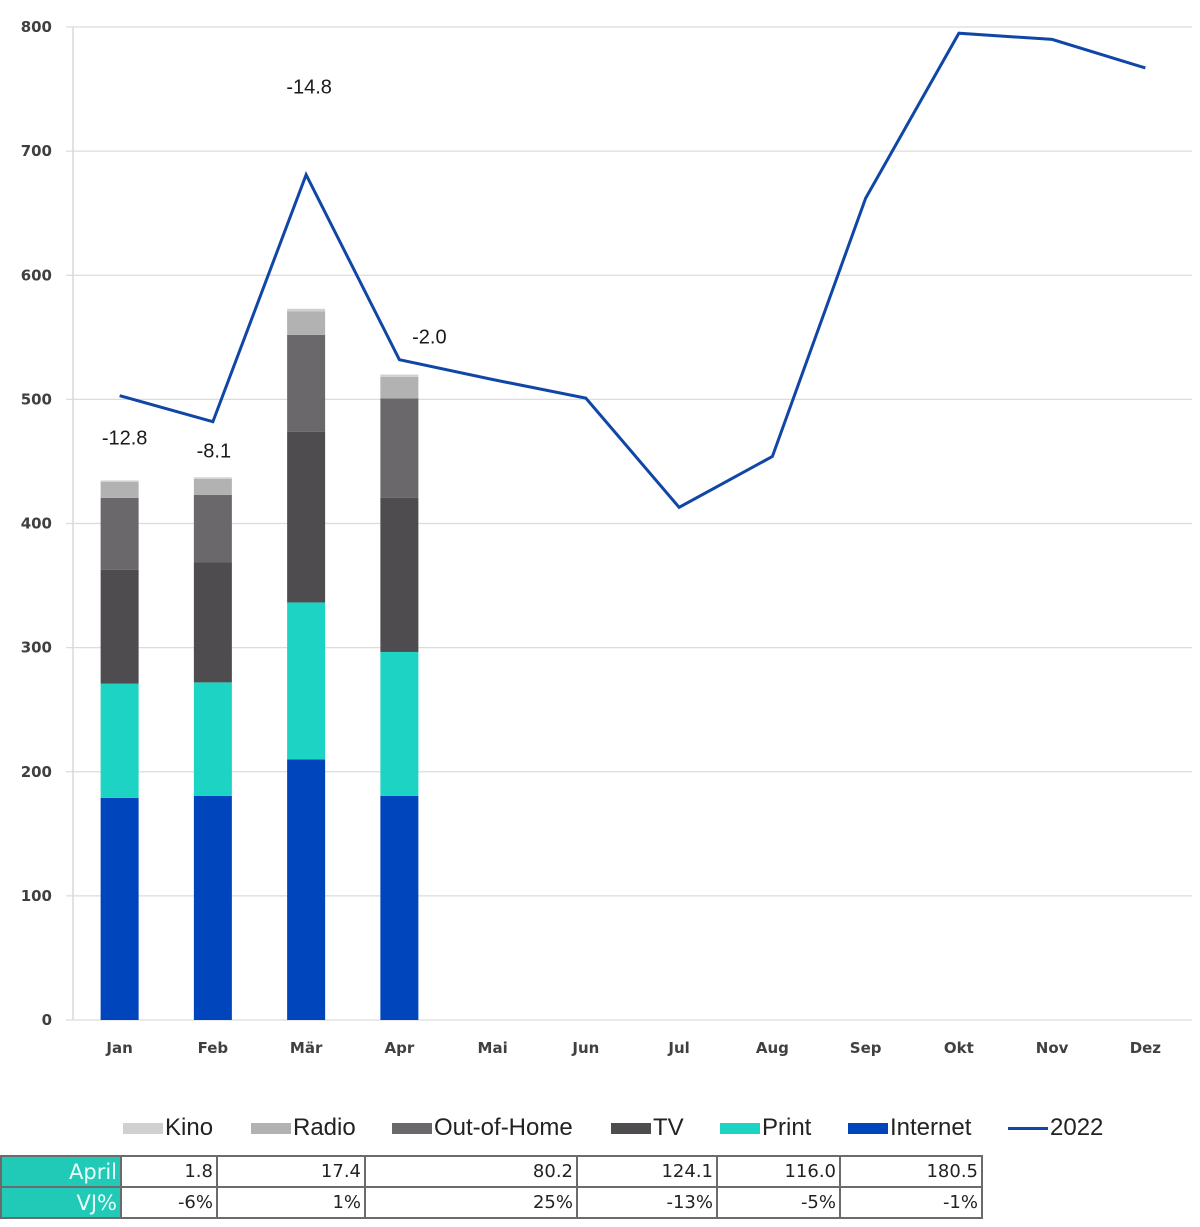  What do you see at coordinates (959, 1048) in the screenshot?
I see `x-tick-label: Okt` at bounding box center [959, 1048].